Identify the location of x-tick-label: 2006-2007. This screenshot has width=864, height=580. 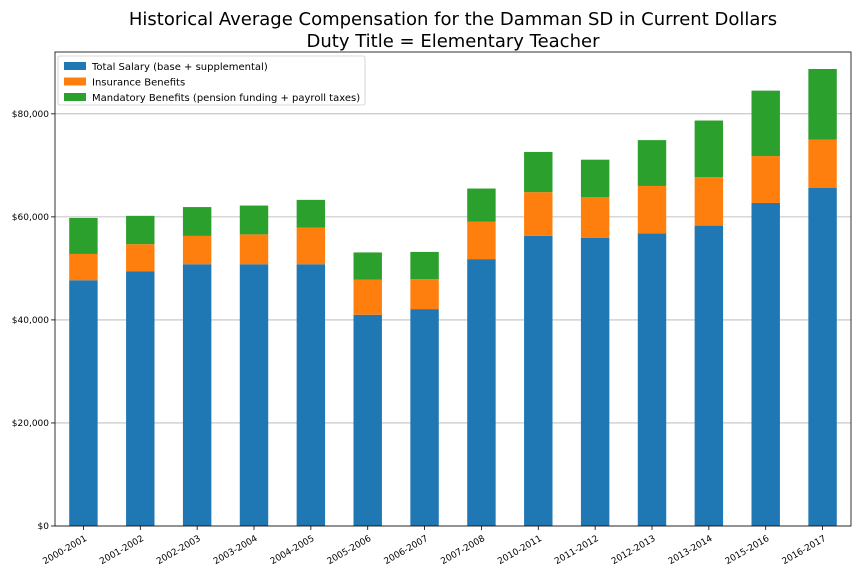
(406, 550).